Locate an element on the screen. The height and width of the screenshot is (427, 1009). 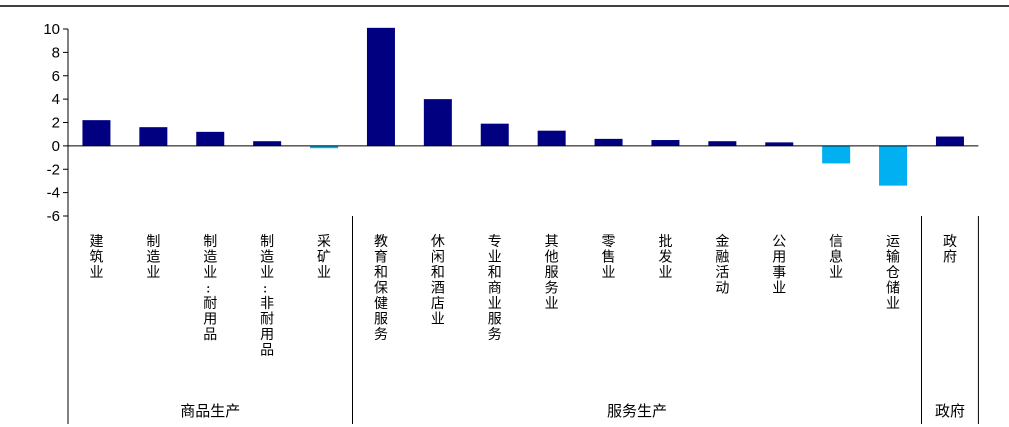
category-label: 批发业 is located at coordinates (665, 257).